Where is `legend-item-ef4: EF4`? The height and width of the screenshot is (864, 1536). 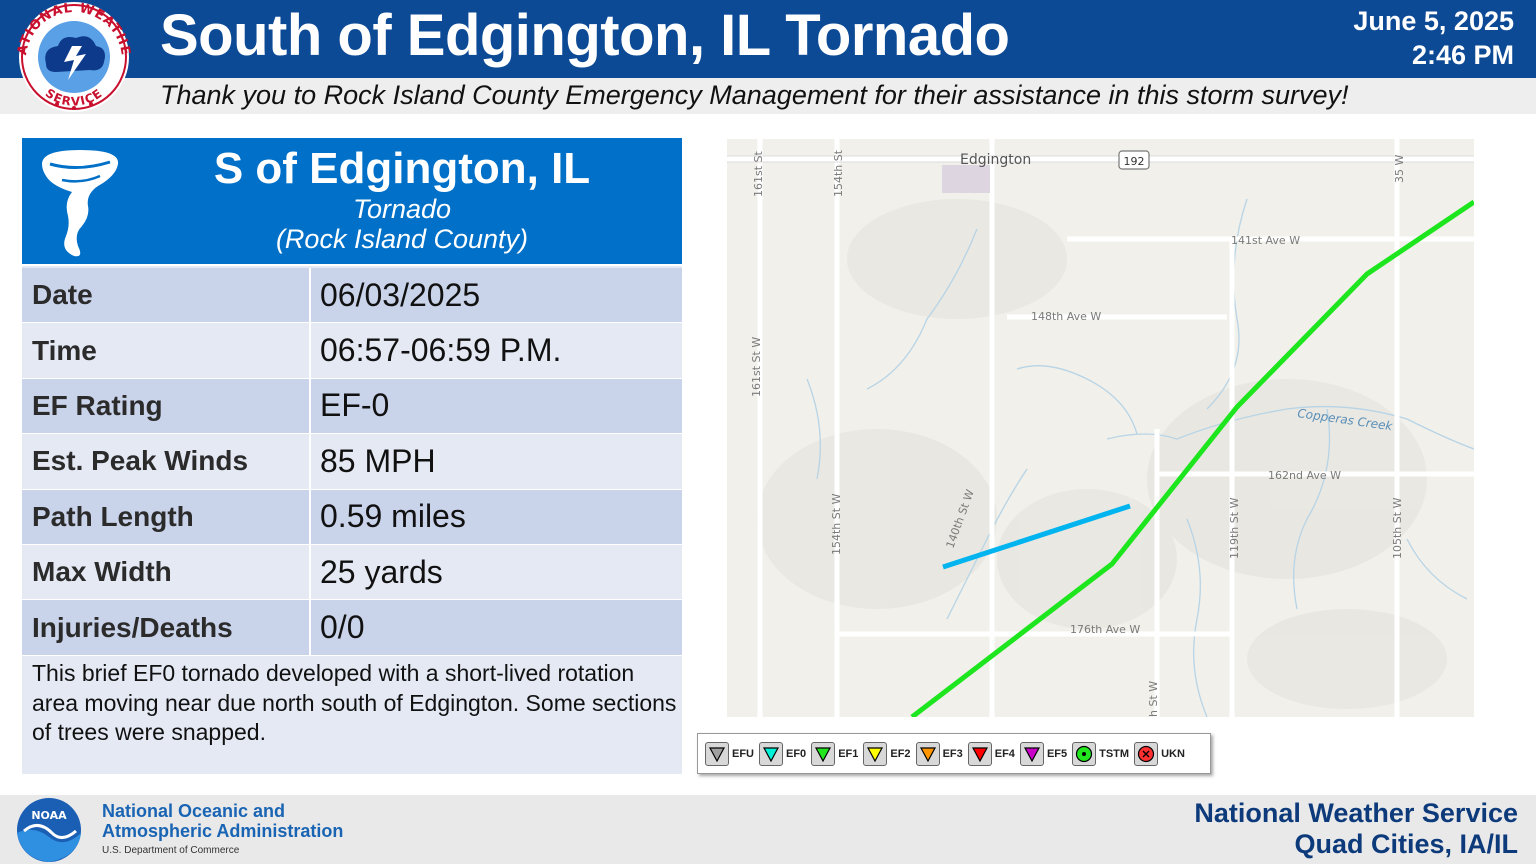 legend-item-ef4: EF4 is located at coordinates (991, 753).